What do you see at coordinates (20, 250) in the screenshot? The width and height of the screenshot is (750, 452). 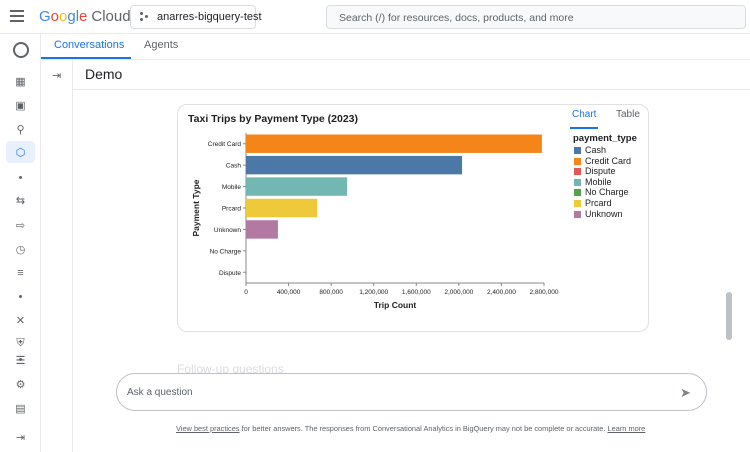 I see `history-icon: ◷` at bounding box center [20, 250].